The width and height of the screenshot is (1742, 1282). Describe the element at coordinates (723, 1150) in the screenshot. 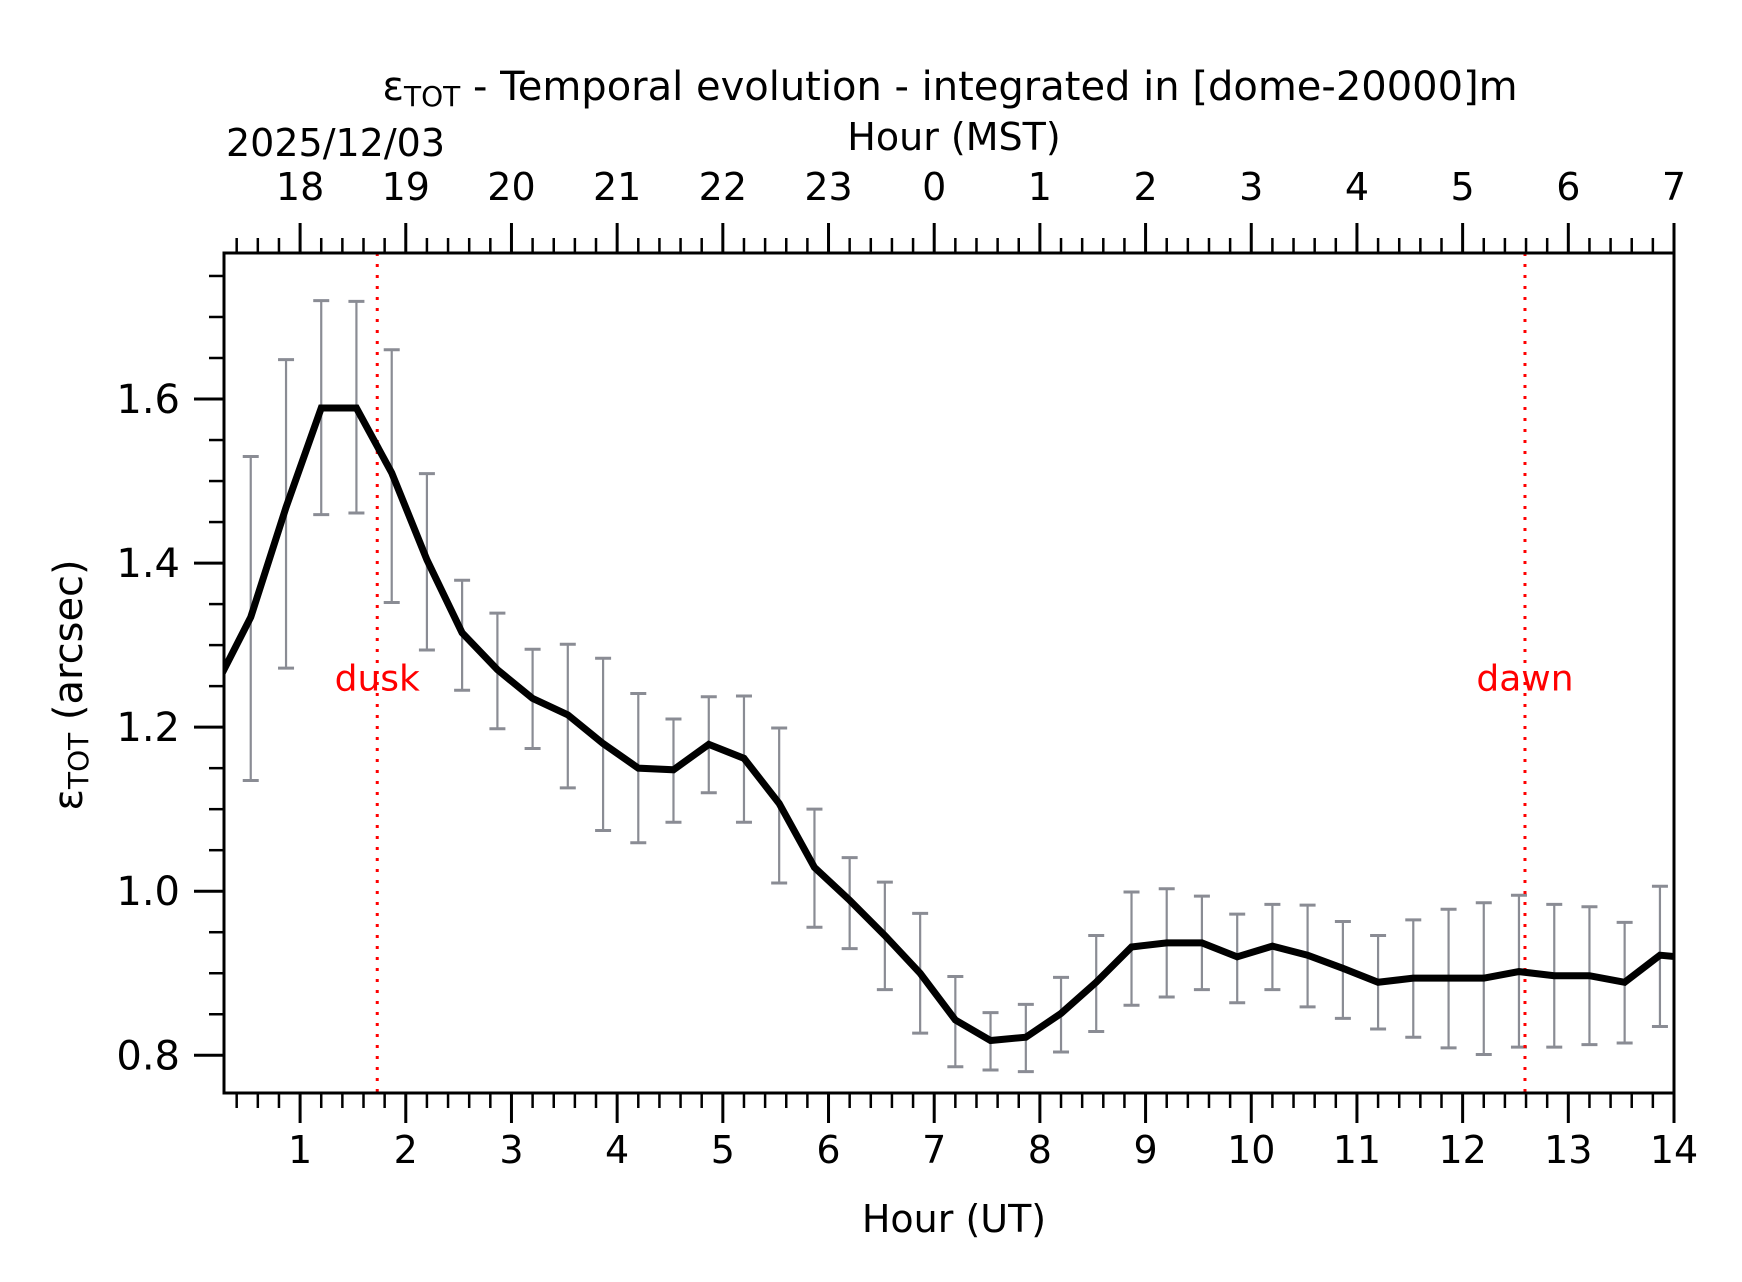

I see `x-tick-label: 5` at that location.